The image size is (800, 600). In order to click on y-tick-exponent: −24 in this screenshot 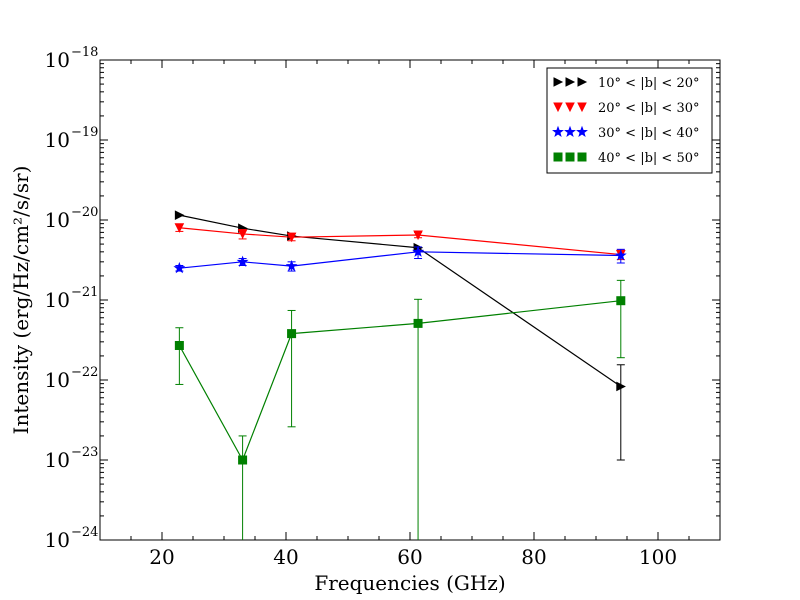, I will do `click(84, 532)`.